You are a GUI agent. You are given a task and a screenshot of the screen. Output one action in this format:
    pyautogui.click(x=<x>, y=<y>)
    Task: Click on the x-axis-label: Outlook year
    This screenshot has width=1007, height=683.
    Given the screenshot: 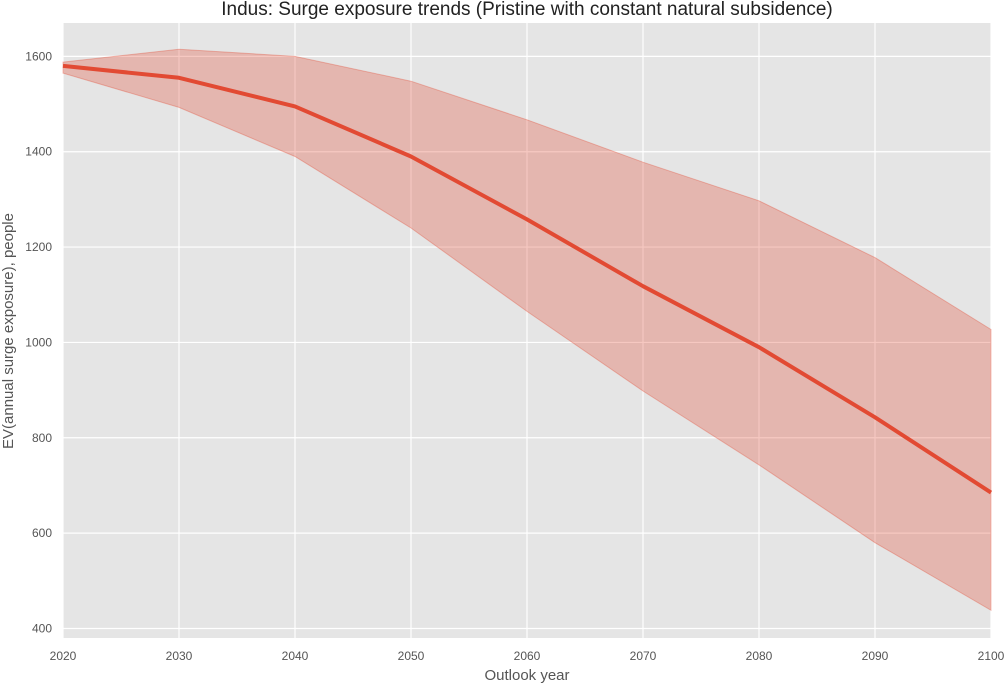 What is the action you would take?
    pyautogui.click(x=526, y=675)
    